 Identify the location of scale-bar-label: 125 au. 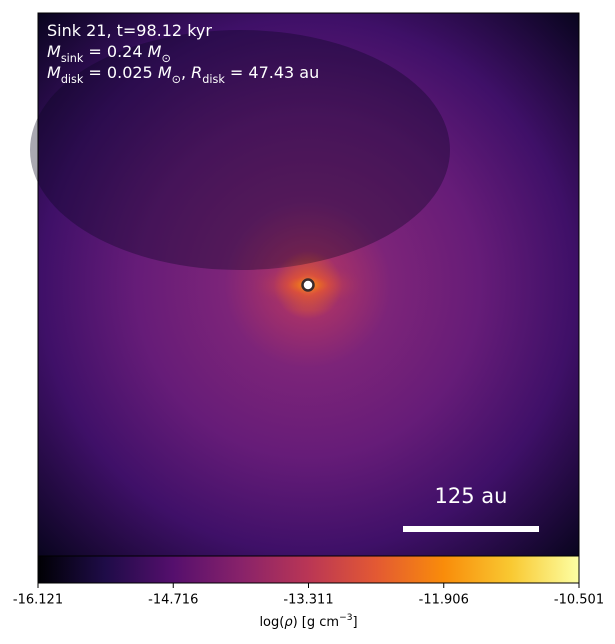
(471, 496).